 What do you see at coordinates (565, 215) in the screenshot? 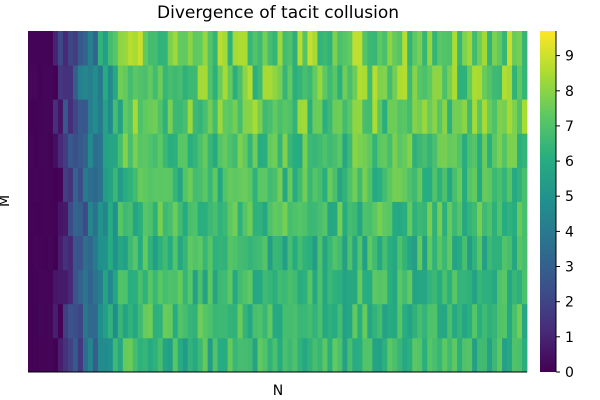
I see `colorbar-ticks: 0 1 2 3 4 5 6 7 8 9` at bounding box center [565, 215].